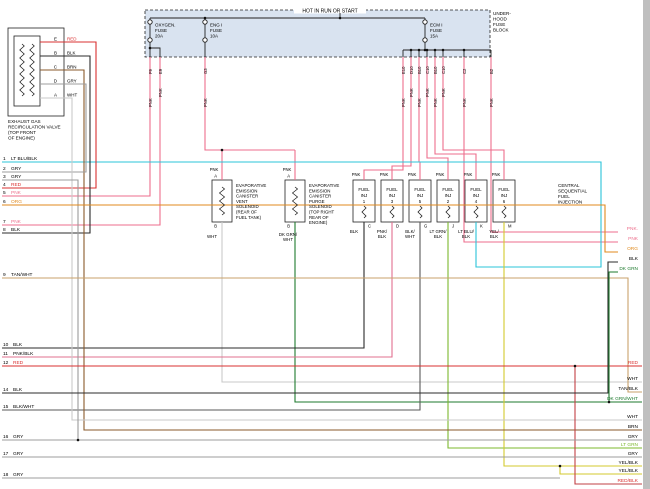  I want to click on label-7: 7, so click(4, 222).